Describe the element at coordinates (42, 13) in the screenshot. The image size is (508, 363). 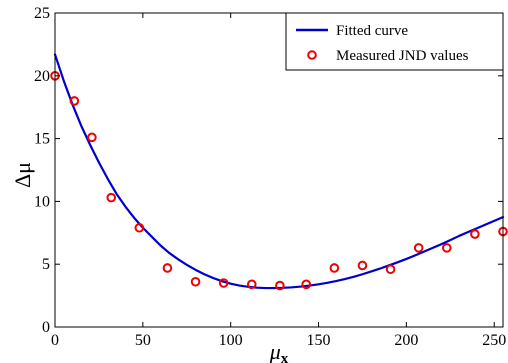
I see `y-tick-label: 25` at that location.